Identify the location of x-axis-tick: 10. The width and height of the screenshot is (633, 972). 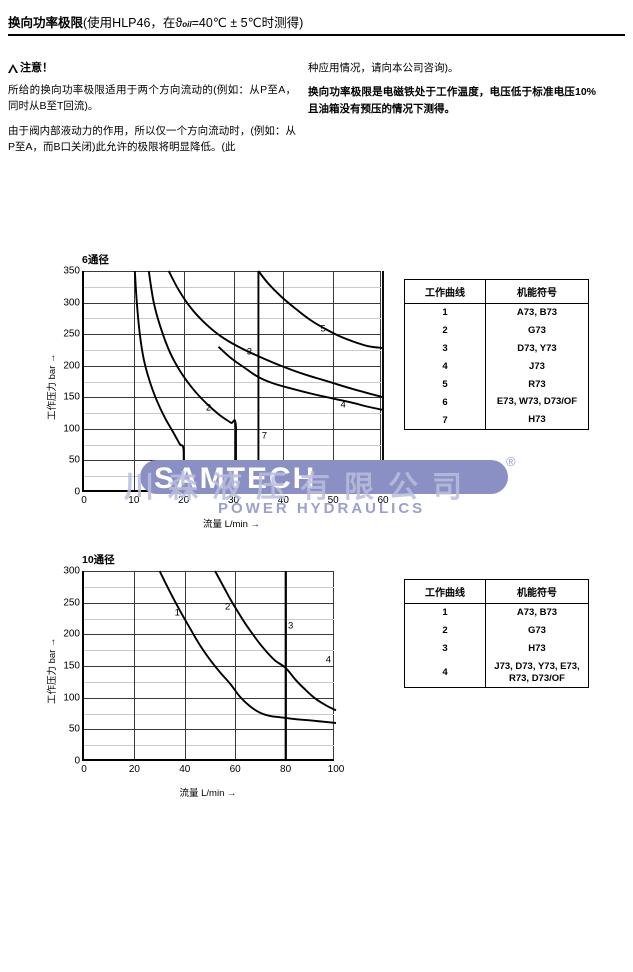
(134, 500).